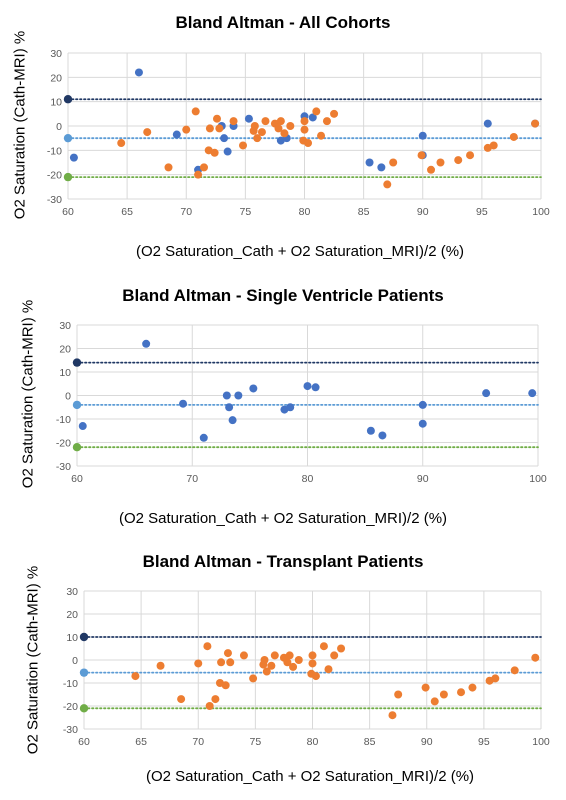 The width and height of the screenshot is (566, 800). What do you see at coordinates (54, 176) in the screenshot?
I see `y-tick-label-all-cohorts: -20` at bounding box center [54, 176].